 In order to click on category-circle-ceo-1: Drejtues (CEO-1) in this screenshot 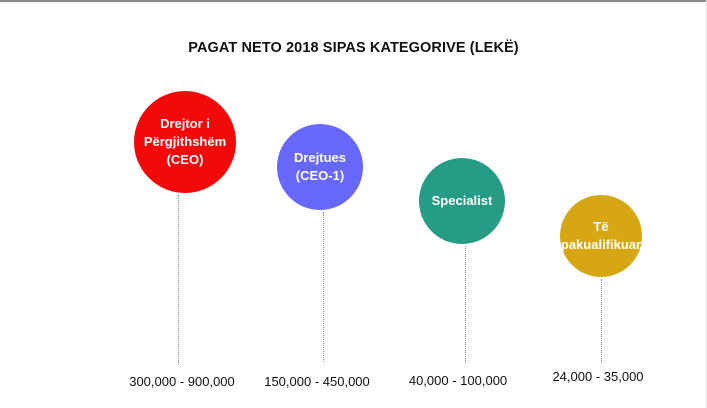, I will do `click(320, 167)`.